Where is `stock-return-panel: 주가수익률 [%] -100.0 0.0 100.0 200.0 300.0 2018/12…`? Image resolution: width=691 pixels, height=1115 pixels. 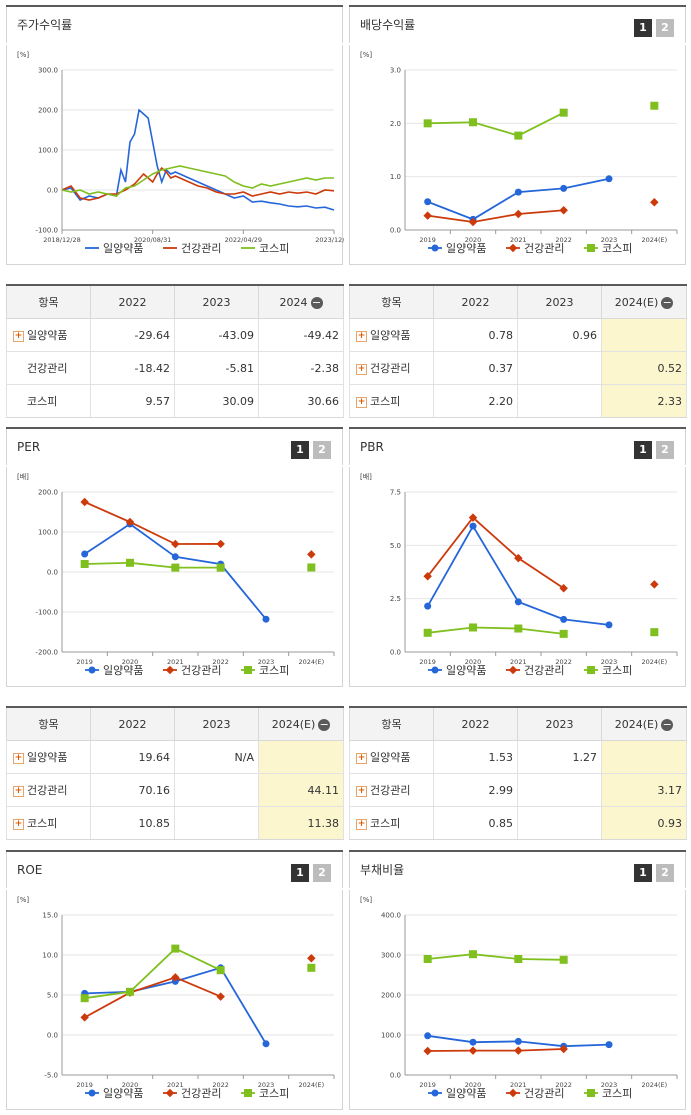
stock-return-panel: 주가수익률 [%] -100.0 0.0 100.0 200.0 300.0 2018/12… is located at coordinates (175, 135).